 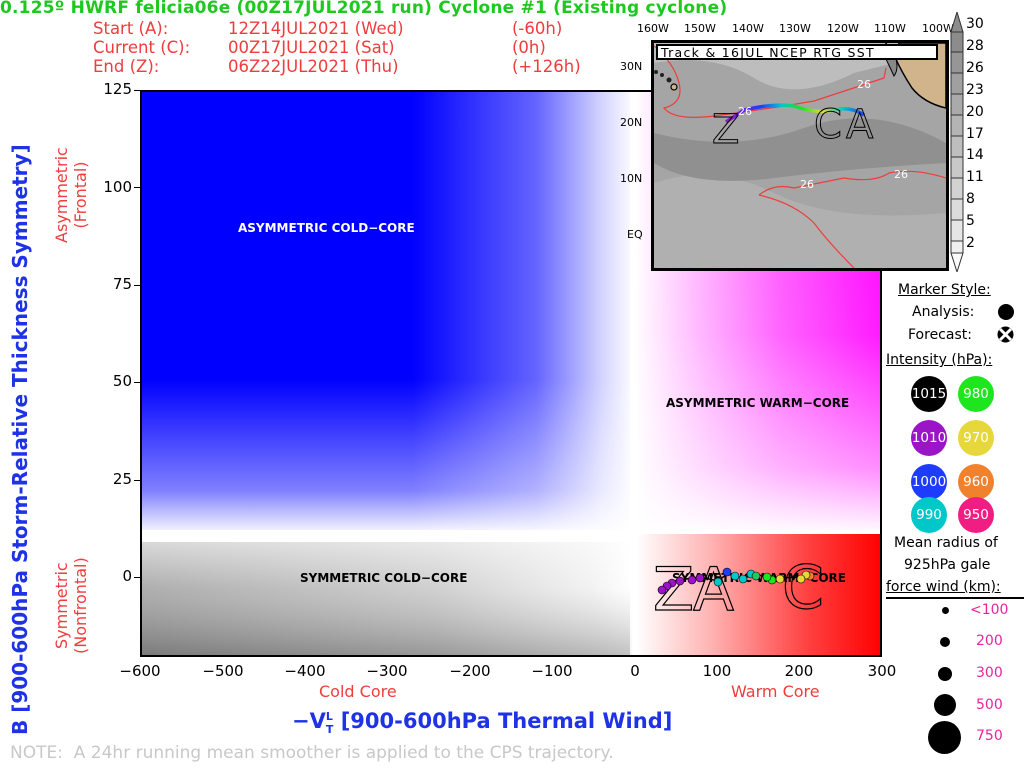 I want to click on intensity-1000-swatch: 1000, so click(x=929, y=482).